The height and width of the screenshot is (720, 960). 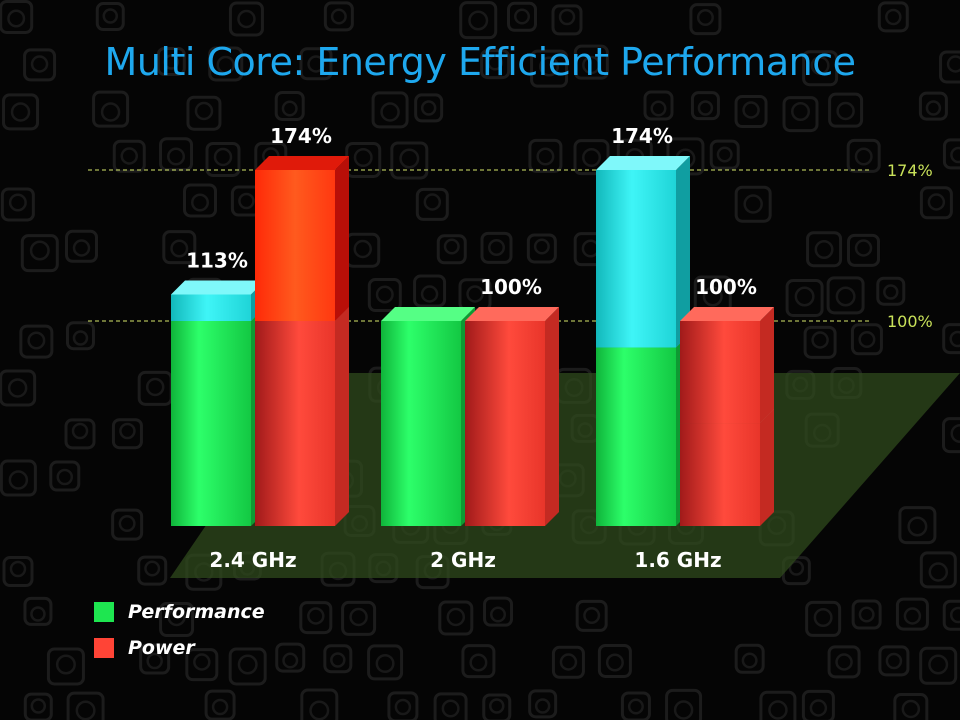 I want to click on power-bar-increase-top, so click(x=302, y=163).